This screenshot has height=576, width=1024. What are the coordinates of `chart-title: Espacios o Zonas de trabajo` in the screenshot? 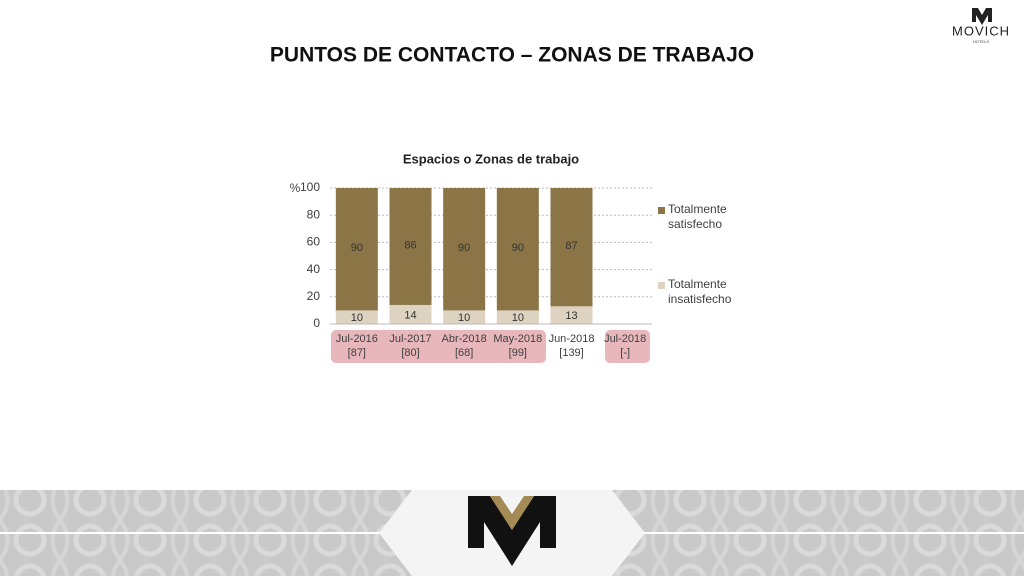 It's located at (491, 158).